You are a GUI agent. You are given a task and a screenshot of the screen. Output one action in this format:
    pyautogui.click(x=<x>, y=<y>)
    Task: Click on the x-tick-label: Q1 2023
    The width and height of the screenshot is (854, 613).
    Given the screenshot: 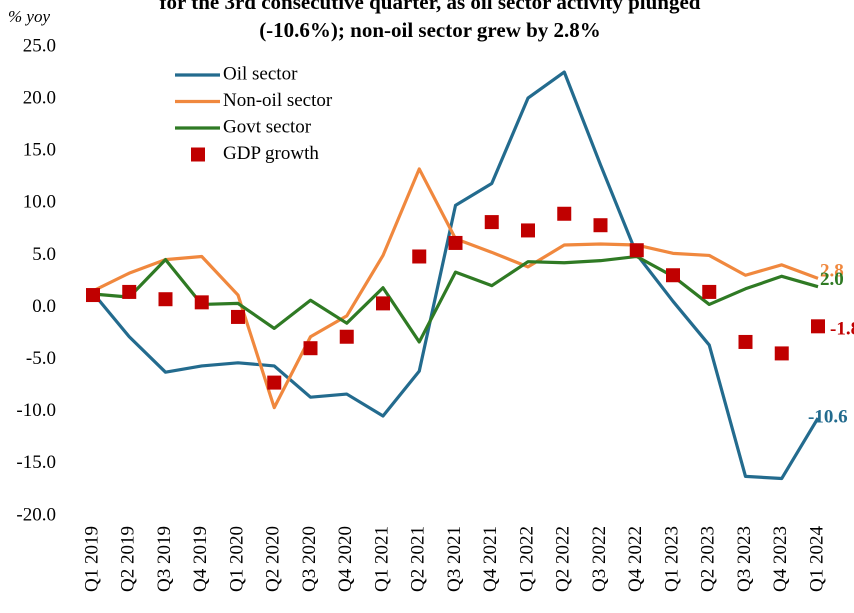 What is the action you would take?
    pyautogui.click(x=671, y=559)
    